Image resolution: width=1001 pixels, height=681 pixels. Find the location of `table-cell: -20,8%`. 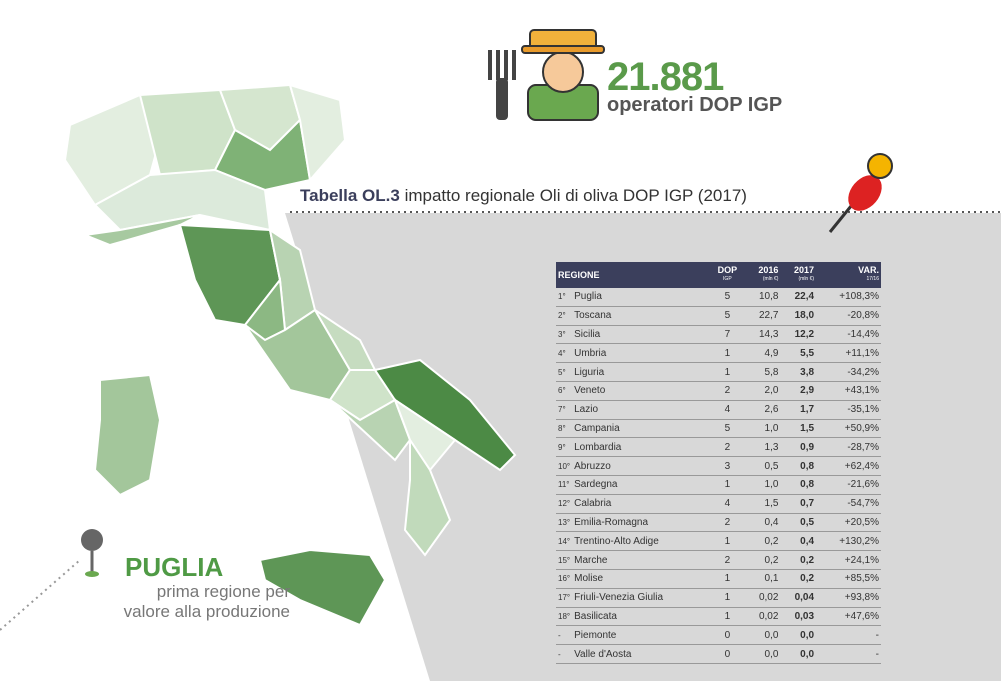

table-cell: -20,8% is located at coordinates (848, 316).